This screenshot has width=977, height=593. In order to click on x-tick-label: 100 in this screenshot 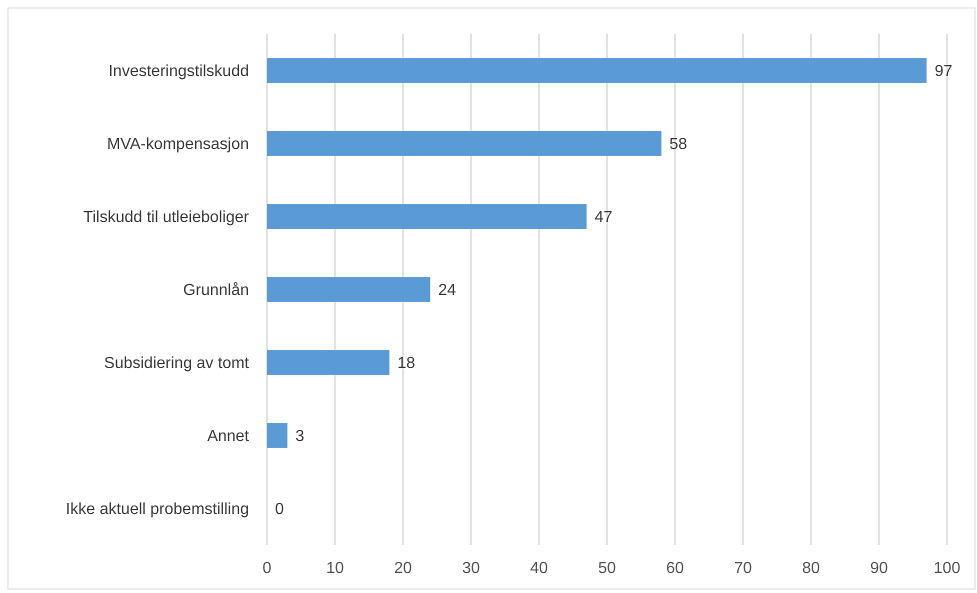, I will do `click(947, 568)`.